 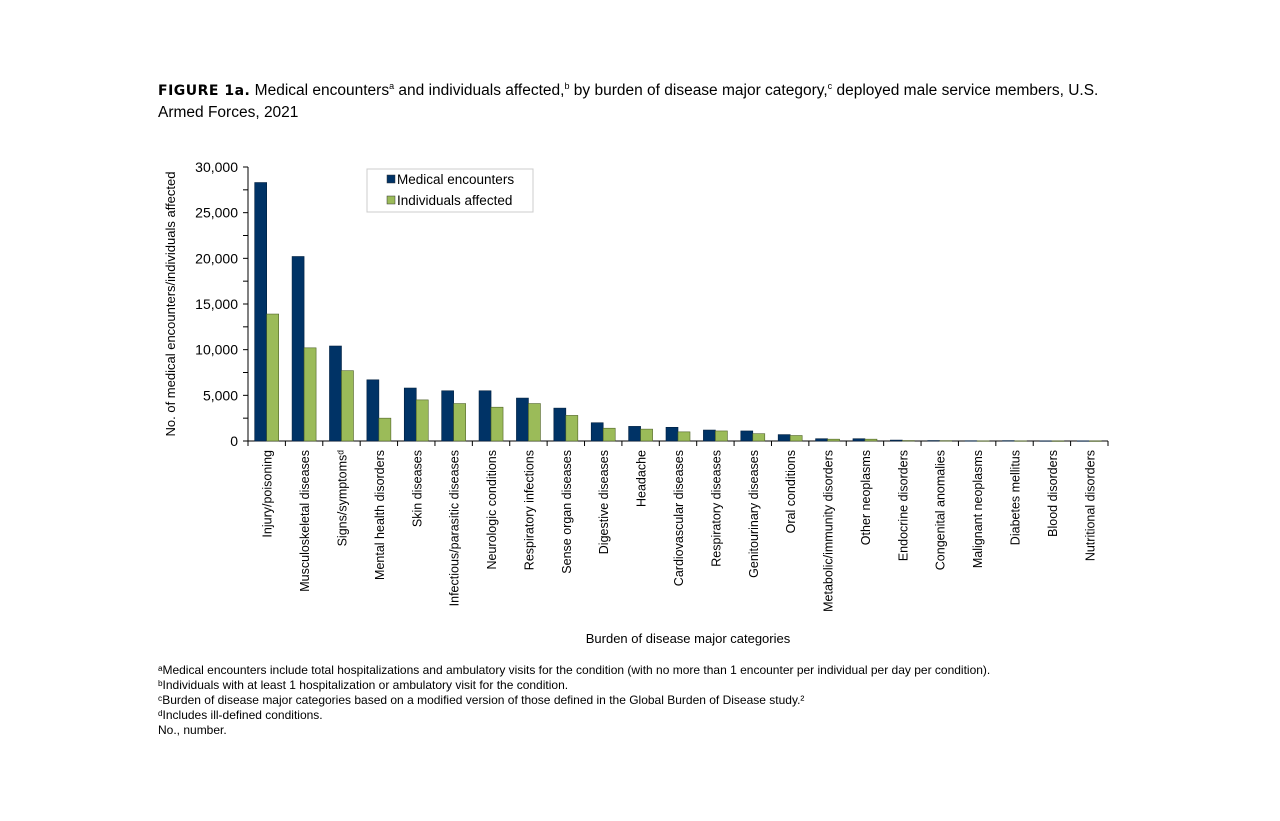 What do you see at coordinates (455, 528) in the screenshot?
I see `x-tick-label: Infectious/parasitic diseases` at bounding box center [455, 528].